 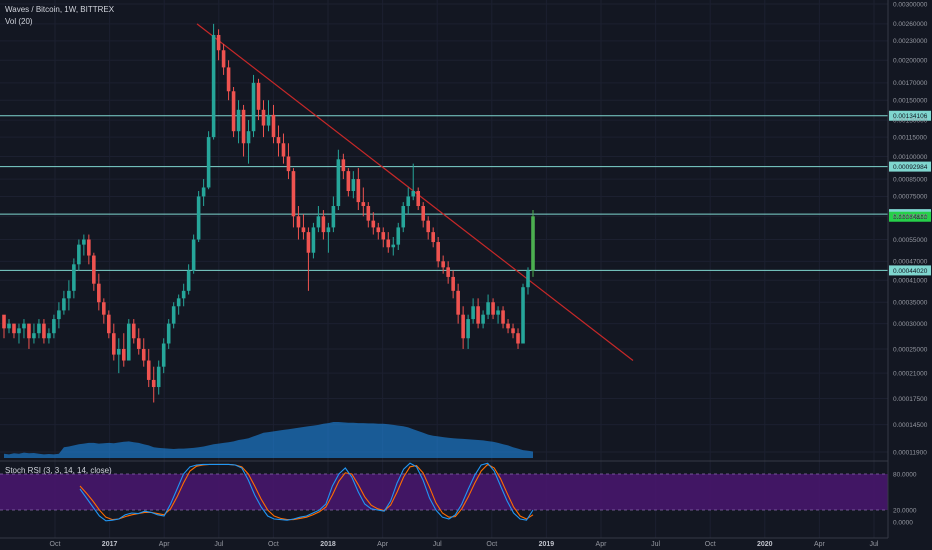 I want to click on price-tick-label: 0.00035000, so click(x=910, y=303).